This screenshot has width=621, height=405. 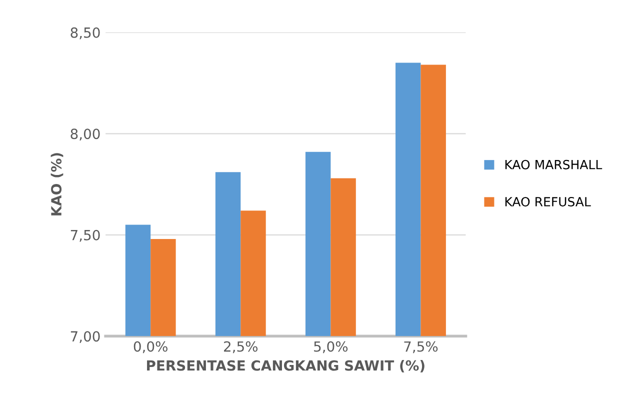 I want to click on x-tick-label: 7,5%, so click(x=421, y=347).